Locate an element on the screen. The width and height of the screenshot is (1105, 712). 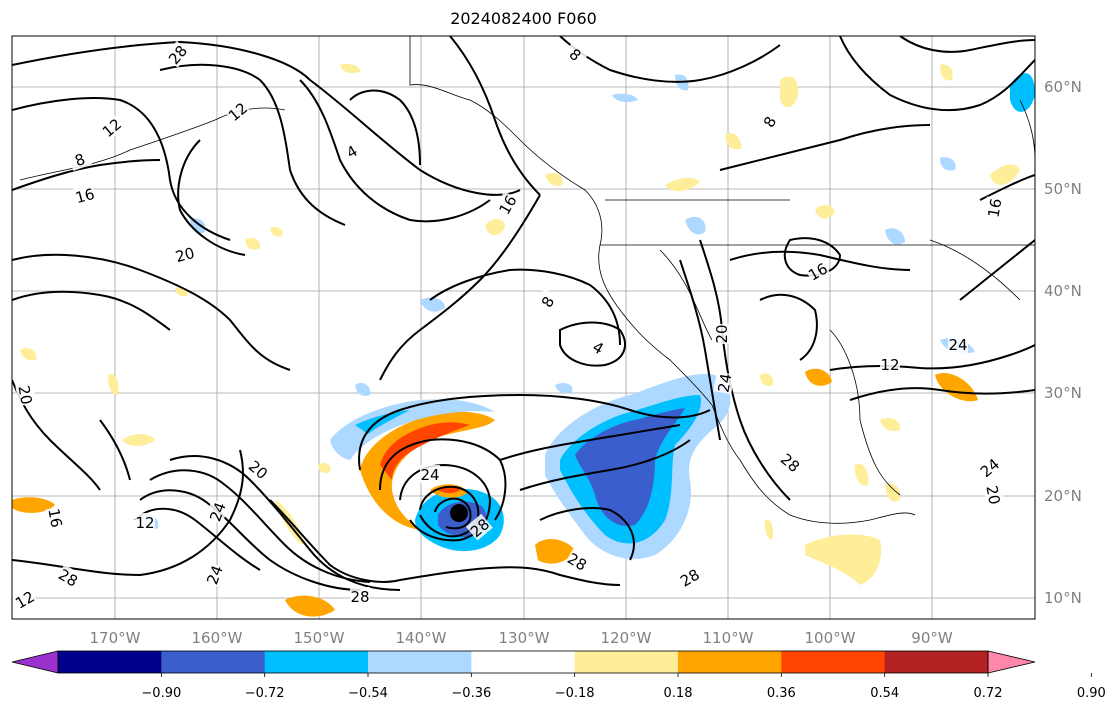
longitude-label: 160°W is located at coordinates (217, 638).